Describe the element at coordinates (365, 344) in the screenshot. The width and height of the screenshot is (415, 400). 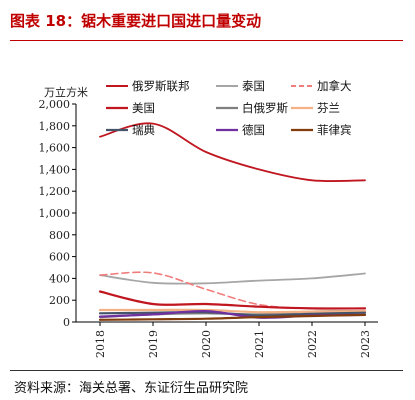
I see `x-tick-label: 2023` at that location.